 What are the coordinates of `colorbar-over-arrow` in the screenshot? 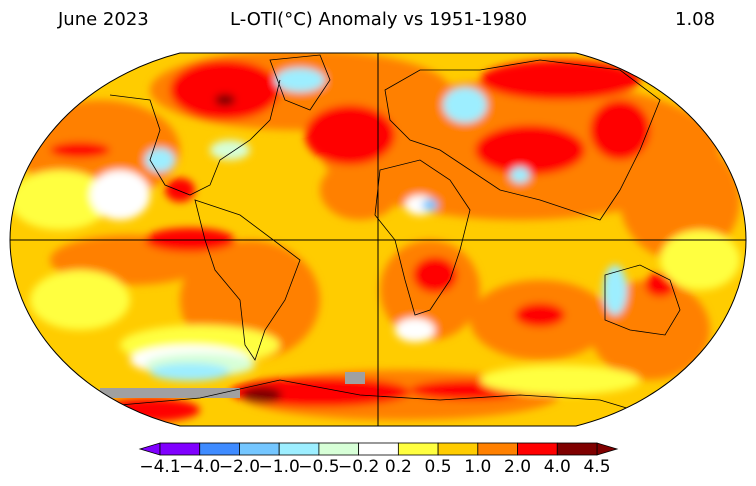 It's located at (607, 449).